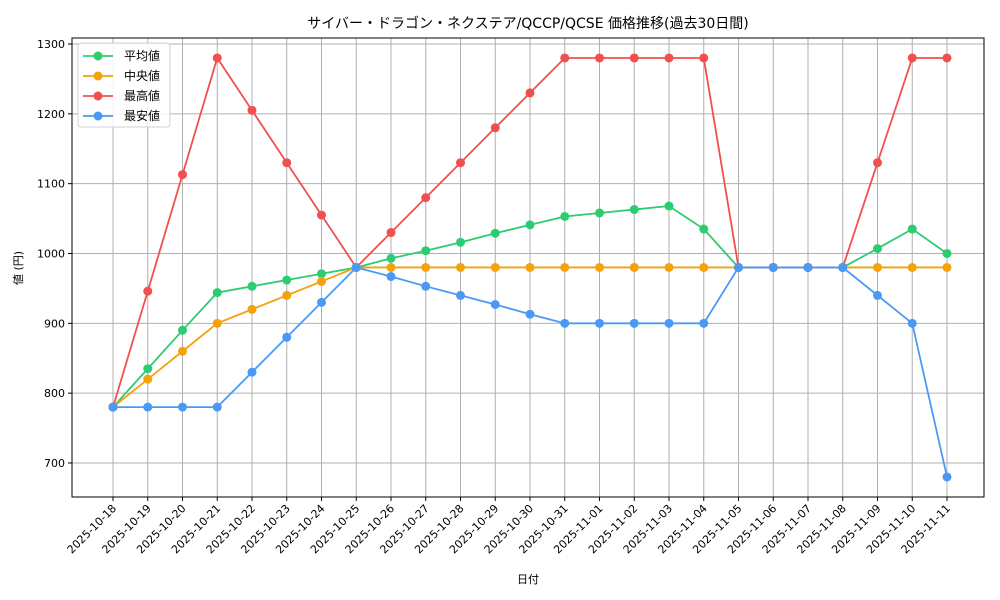 Image resolution: width=1000 pixels, height=600 pixels. What do you see at coordinates (51, 114) in the screenshot?
I see `y-tick-label: 1200` at bounding box center [51, 114].